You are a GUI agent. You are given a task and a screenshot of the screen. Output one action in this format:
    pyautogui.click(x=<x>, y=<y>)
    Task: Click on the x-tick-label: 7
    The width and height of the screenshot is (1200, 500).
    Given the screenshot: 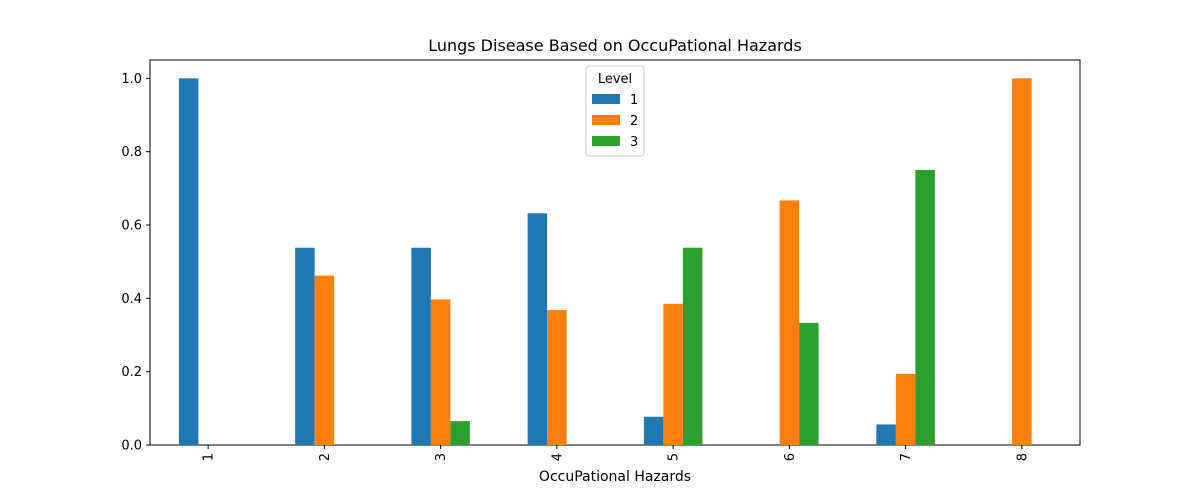 What is the action you would take?
    pyautogui.click(x=906, y=457)
    